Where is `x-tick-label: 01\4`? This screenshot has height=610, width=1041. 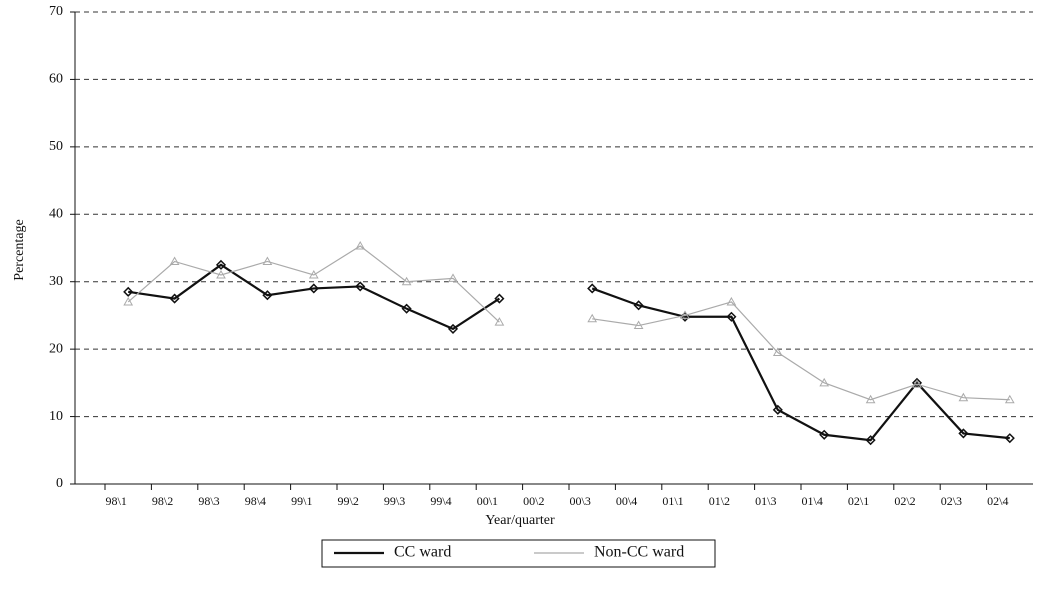
x-tick-label: 01\4 is located at coordinates (812, 501).